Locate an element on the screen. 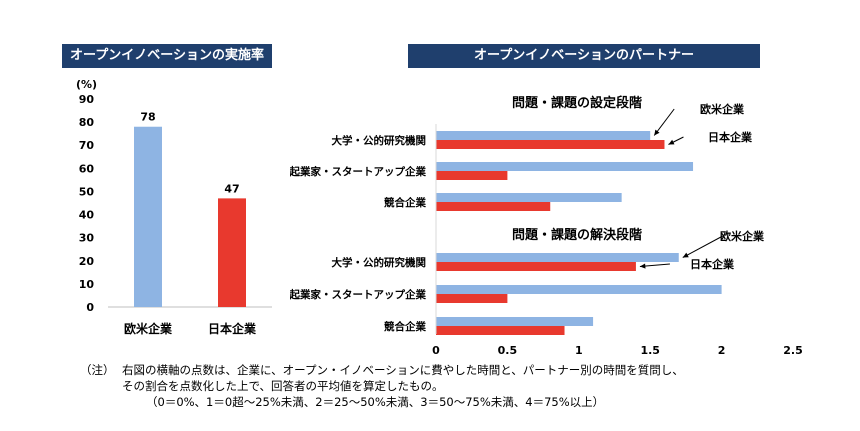  x-tick-label: 1.5 is located at coordinates (650, 350).